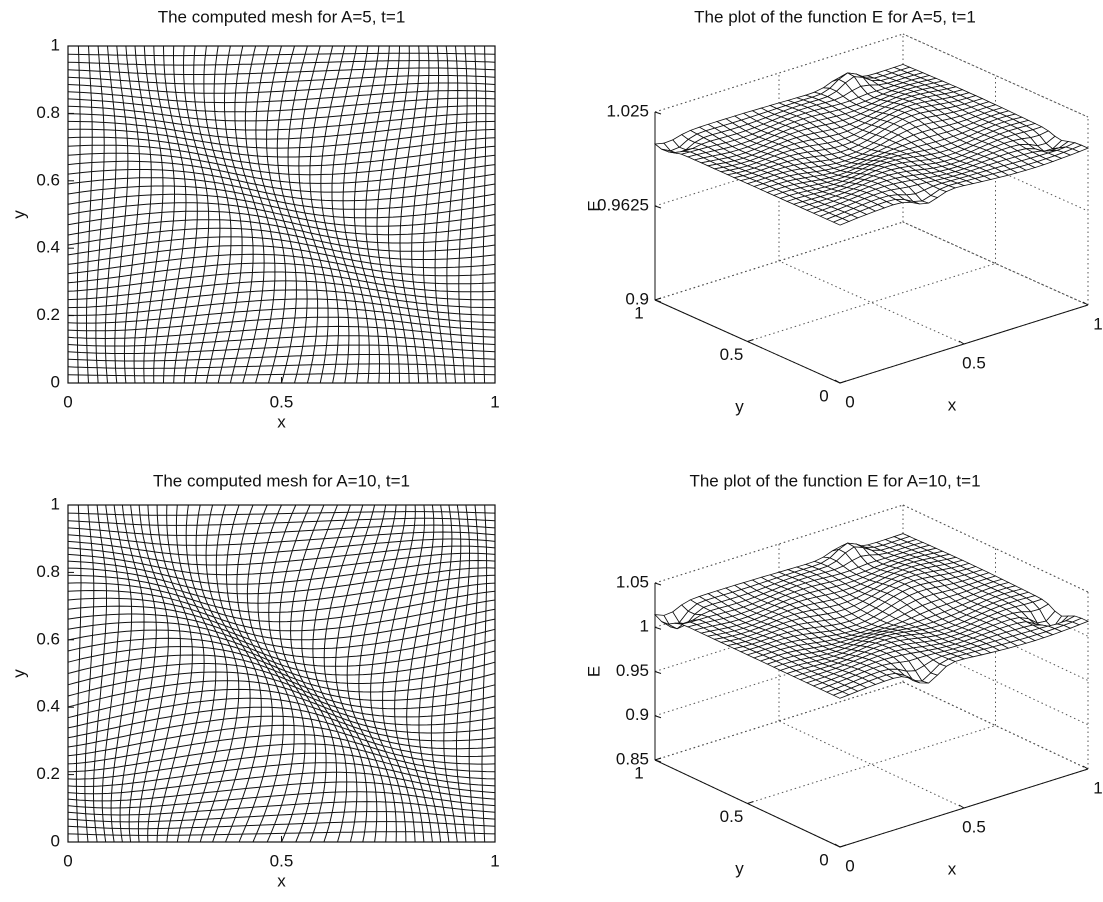  Describe the element at coordinates (281, 480) in the screenshot. I see `chart-title: The computed mesh for A=10, t=1` at that location.